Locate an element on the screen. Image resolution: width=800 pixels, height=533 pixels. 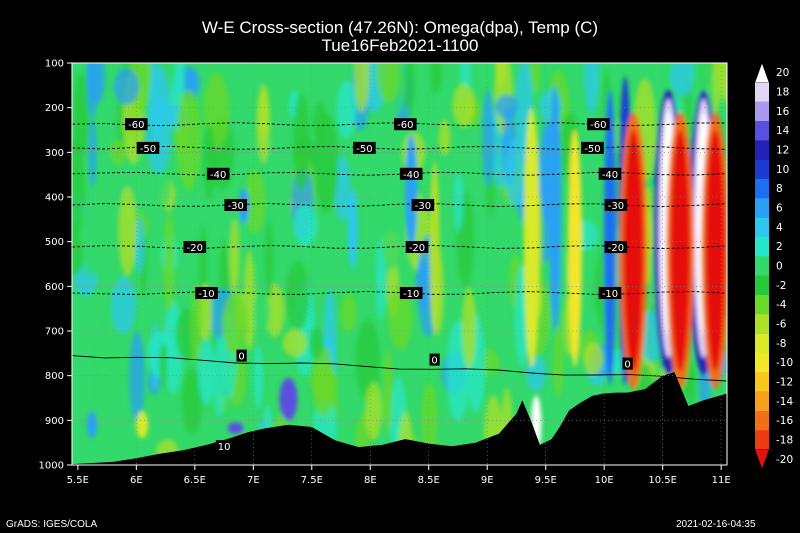
colorbar-label: -4 is located at coordinates (781, 305).